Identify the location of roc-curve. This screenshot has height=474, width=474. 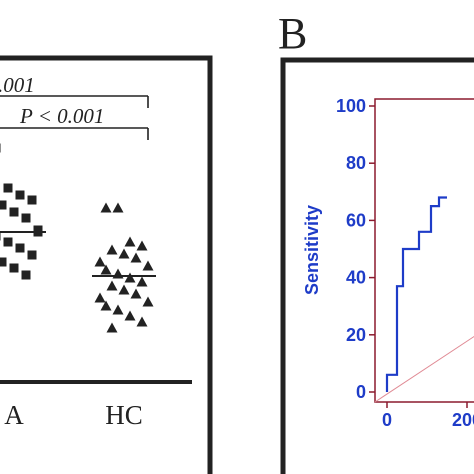
(416, 294).